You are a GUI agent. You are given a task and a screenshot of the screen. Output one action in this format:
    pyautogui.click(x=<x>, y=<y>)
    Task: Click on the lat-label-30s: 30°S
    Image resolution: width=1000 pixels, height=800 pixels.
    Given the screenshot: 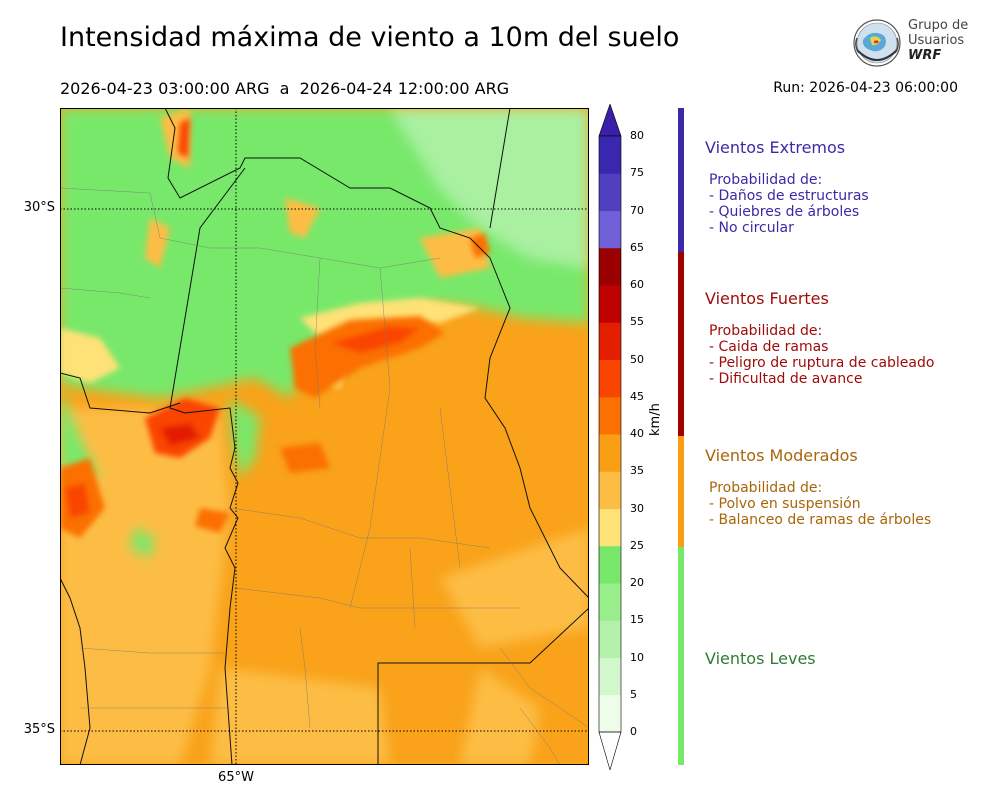 What is the action you would take?
    pyautogui.click(x=39, y=207)
    